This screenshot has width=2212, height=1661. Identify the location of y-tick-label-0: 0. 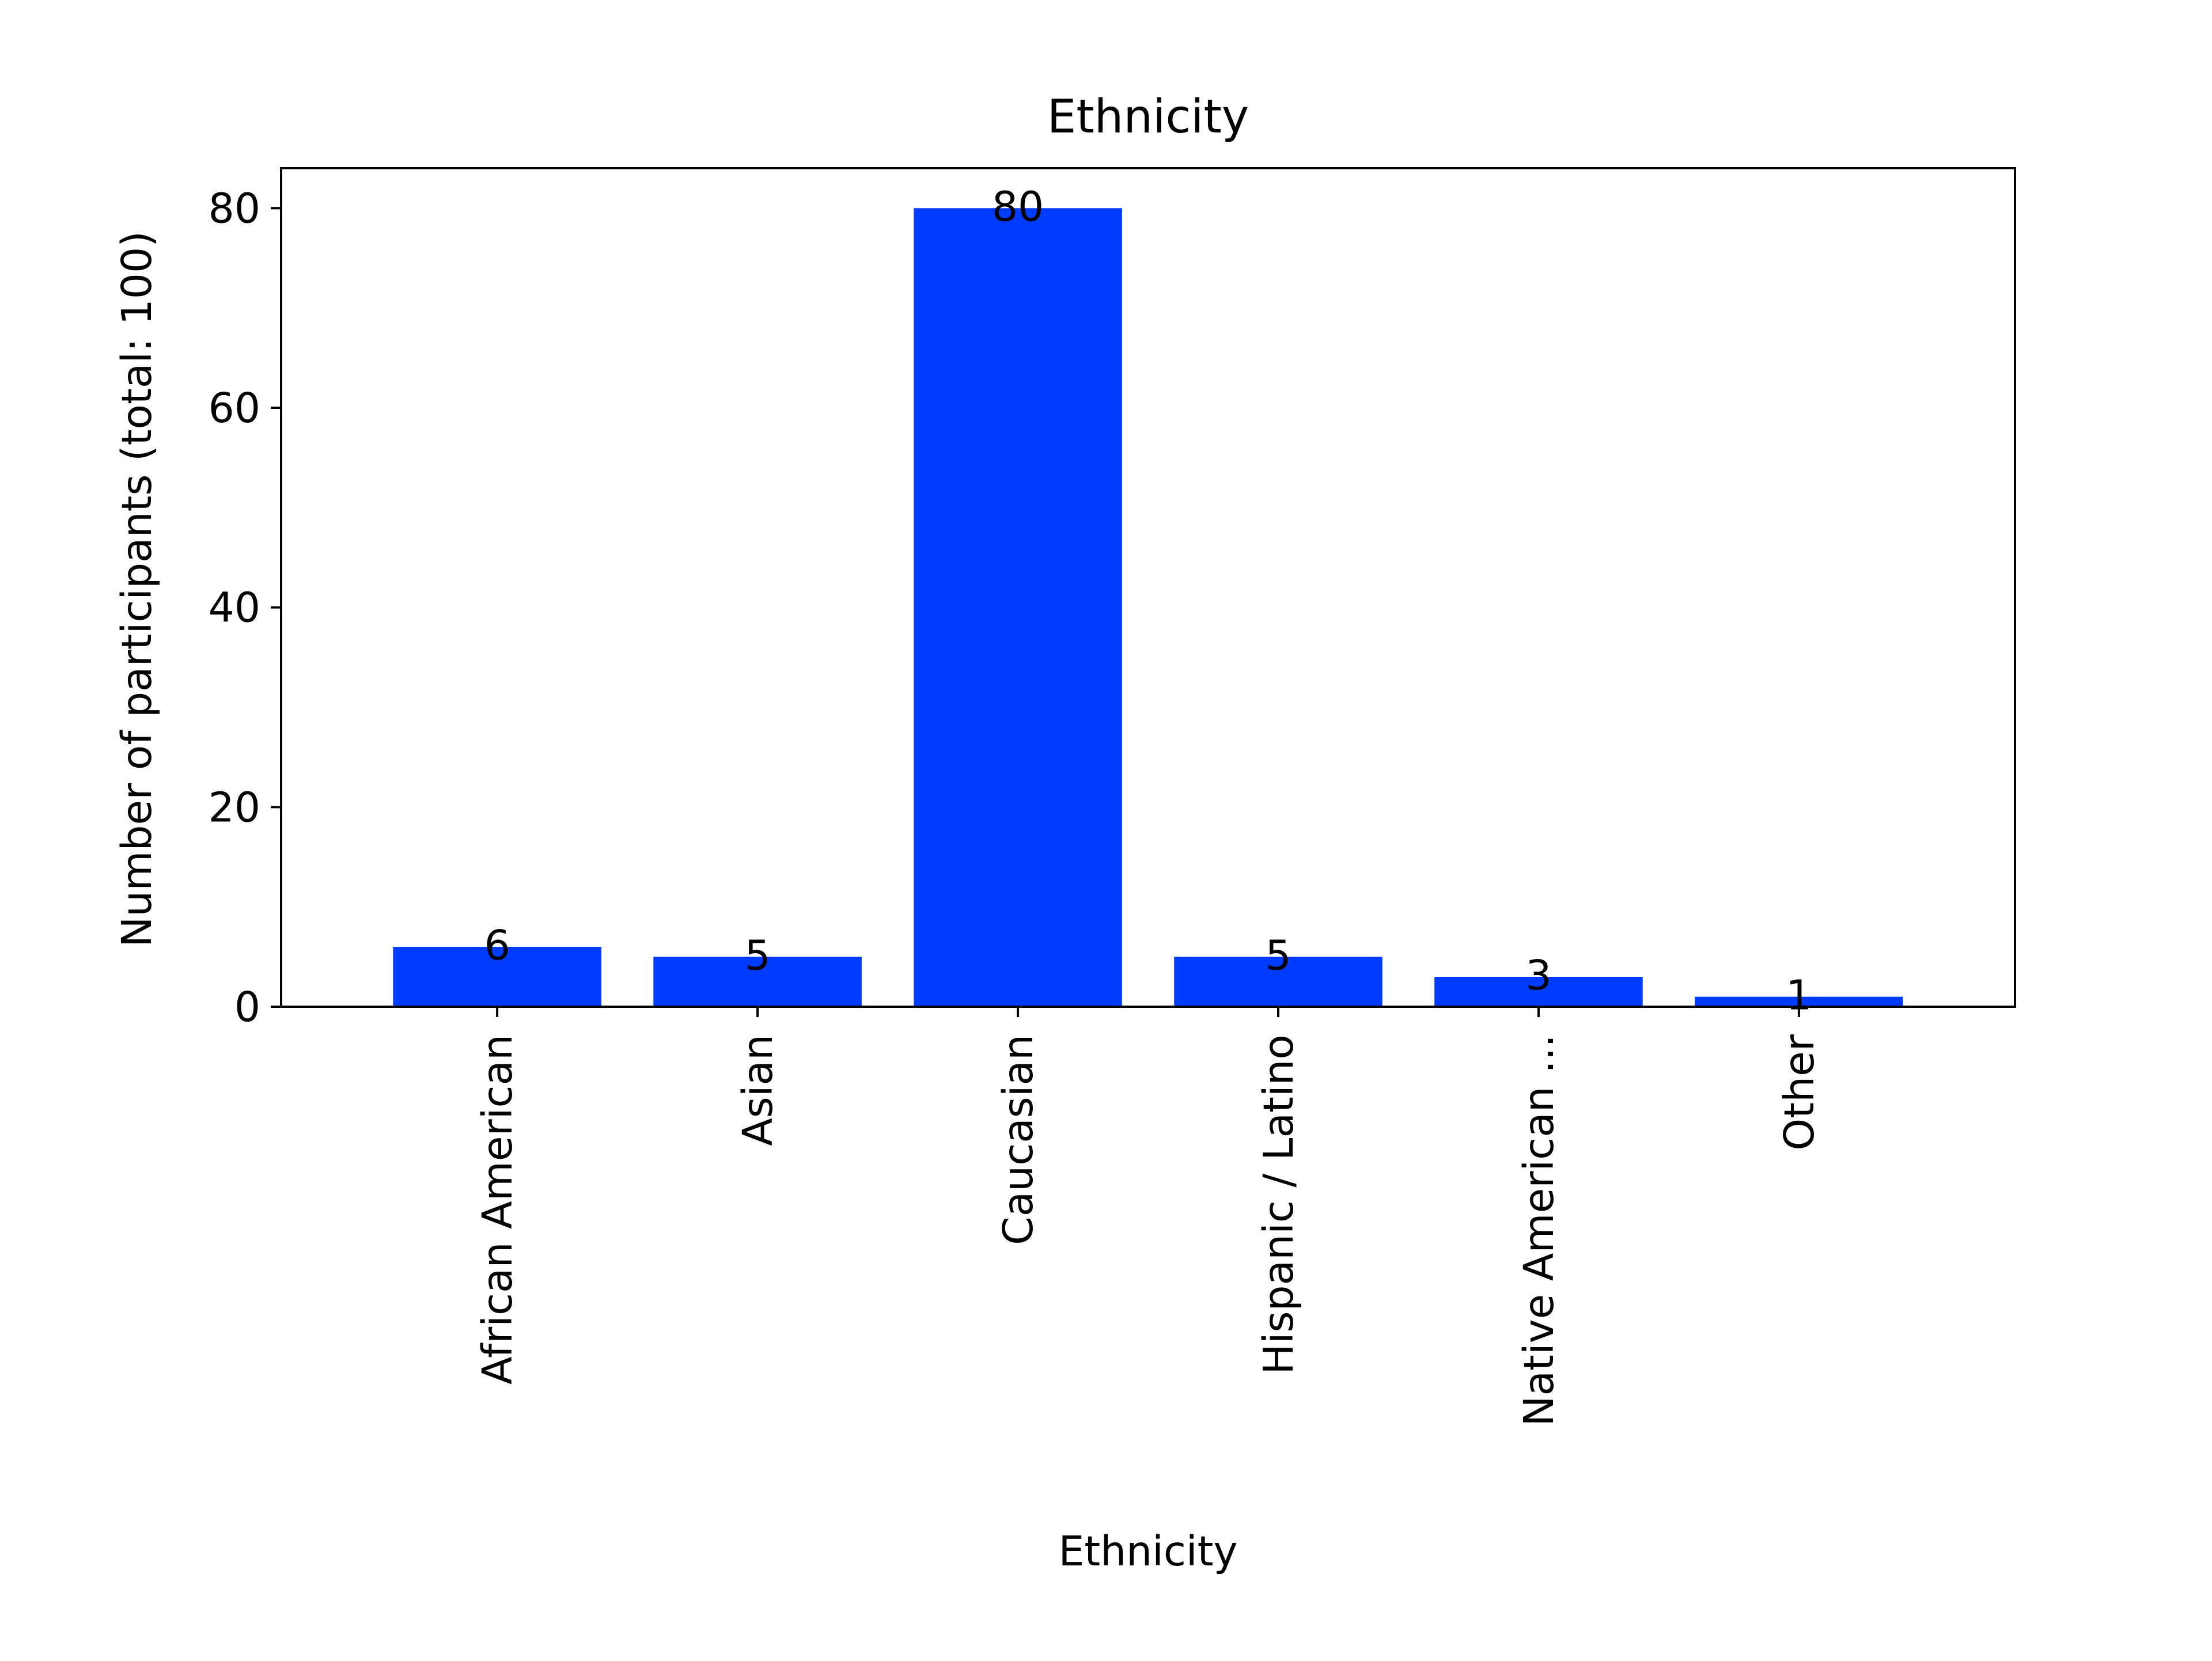
(247, 1007).